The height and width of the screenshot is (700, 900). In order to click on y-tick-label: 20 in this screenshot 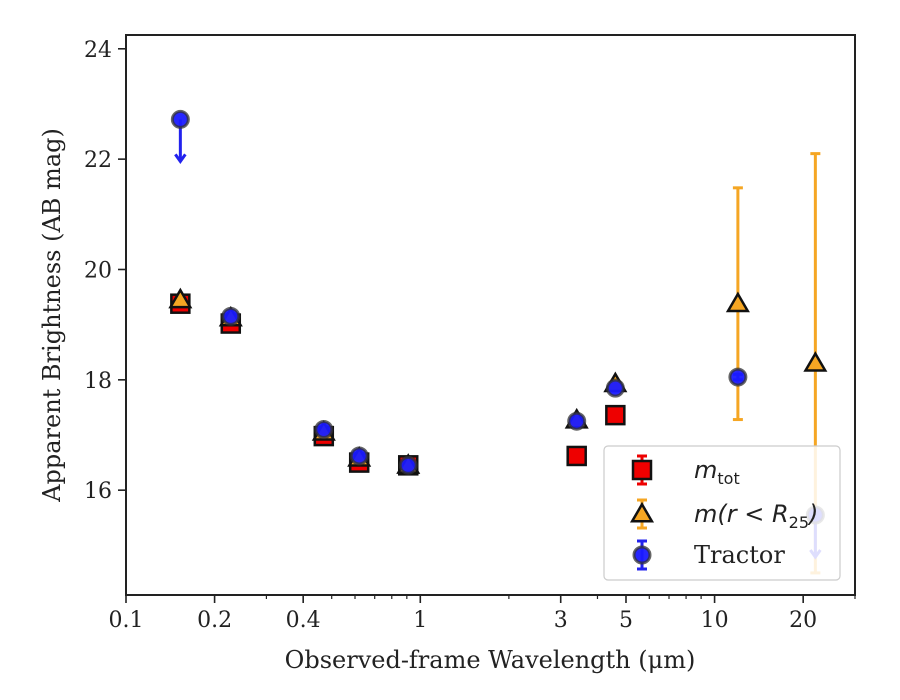, I will do `click(98, 270)`.